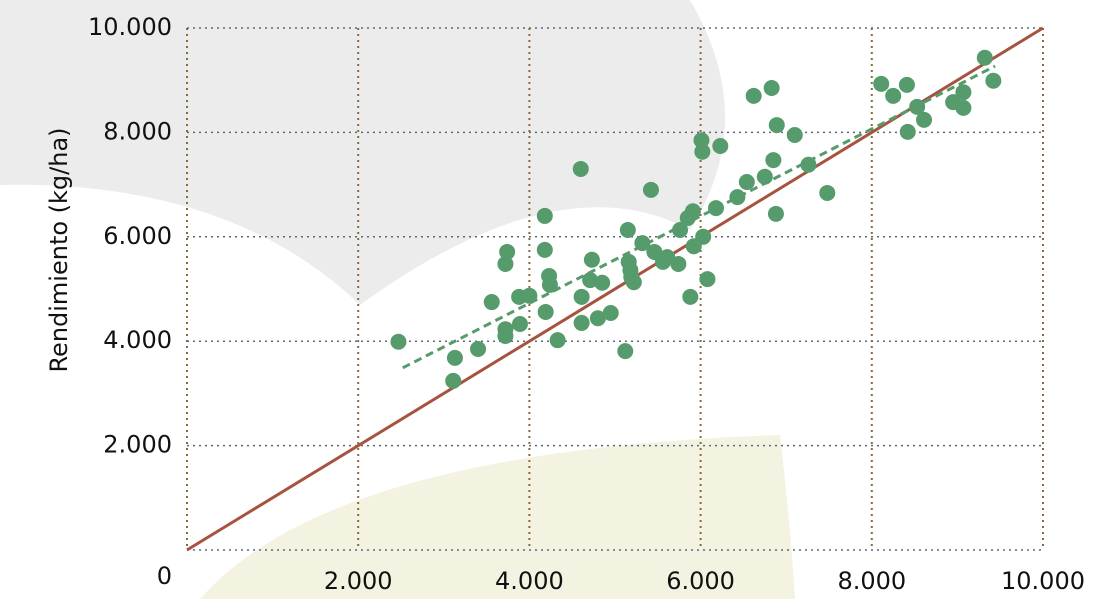 This screenshot has width=1118, height=599. I want to click on y-axis-label: Rendimiento (kg/ha), so click(59, 249).